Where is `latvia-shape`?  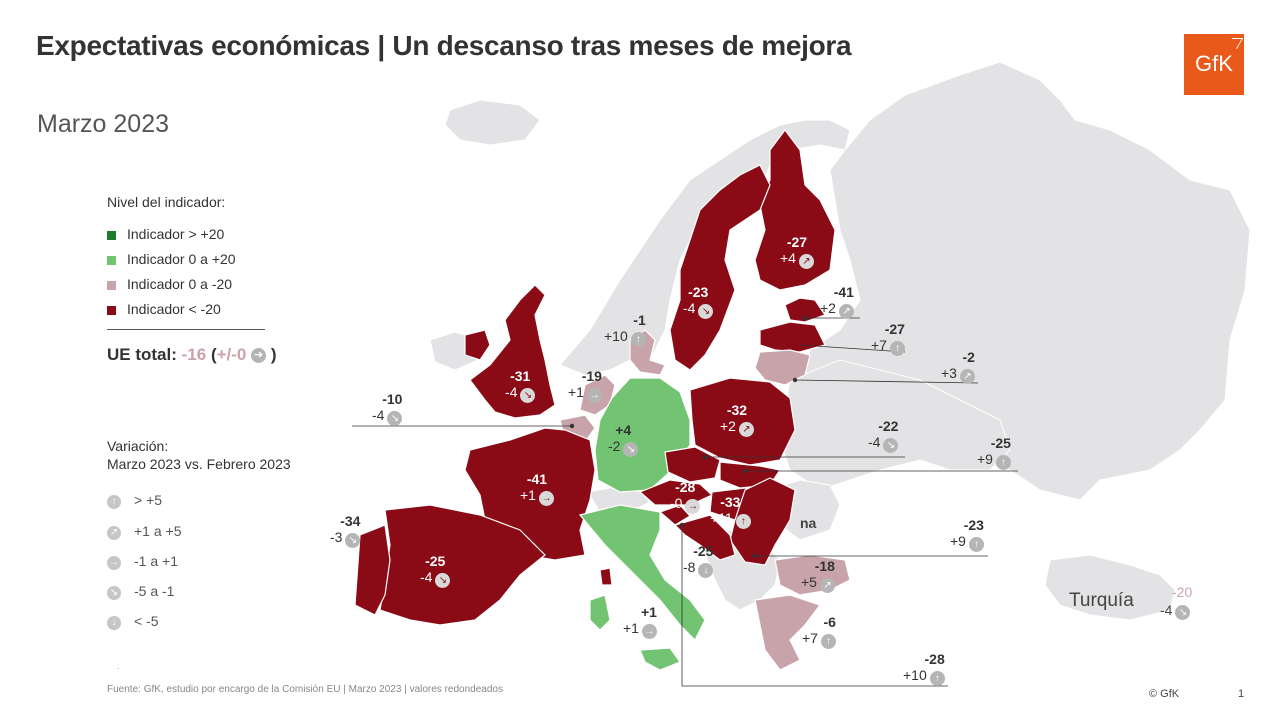
latvia-shape is located at coordinates (792, 337).